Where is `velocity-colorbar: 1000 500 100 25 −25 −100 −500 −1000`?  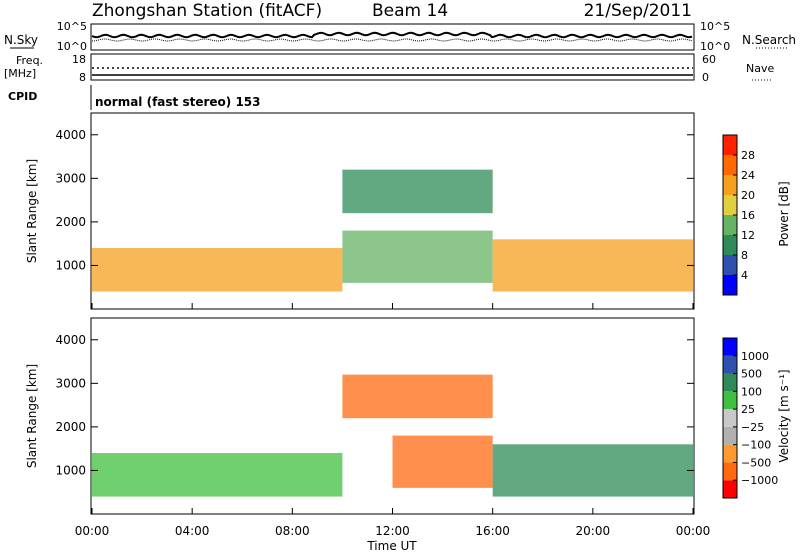
velocity-colorbar: 1000 500 100 25 −25 −100 −500 −1000 is located at coordinates (750, 418).